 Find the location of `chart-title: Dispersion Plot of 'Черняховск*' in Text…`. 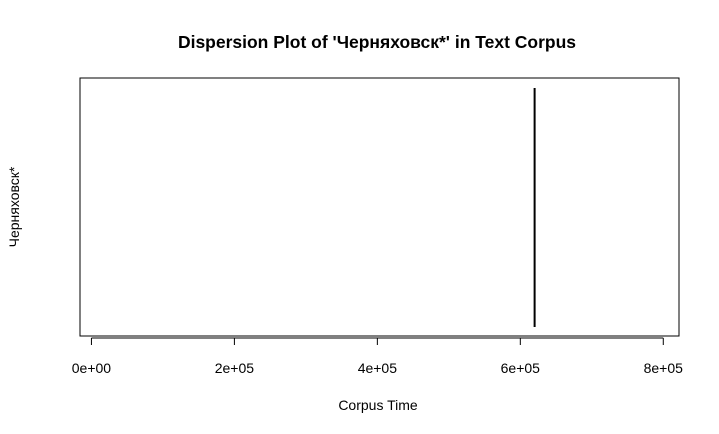

chart-title: Dispersion Plot of 'Черняховск*' in Text… is located at coordinates (377, 42).